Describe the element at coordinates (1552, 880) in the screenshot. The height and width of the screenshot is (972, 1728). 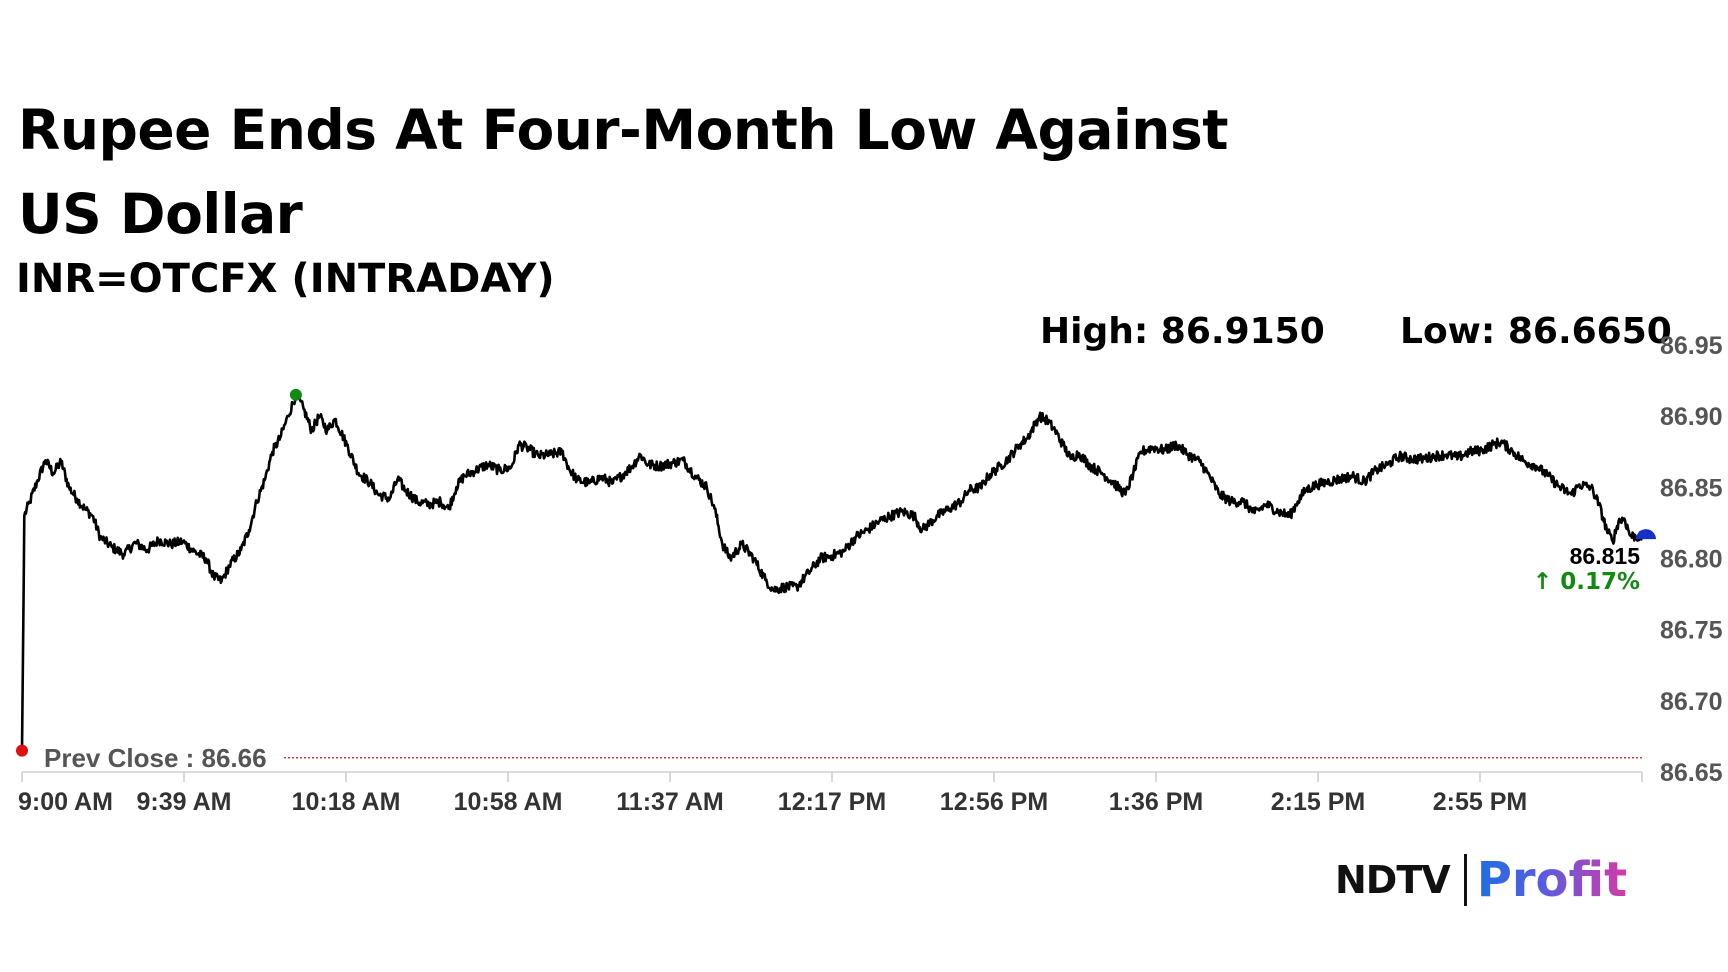
I see `logo-profit-wordmark: Profit` at that location.